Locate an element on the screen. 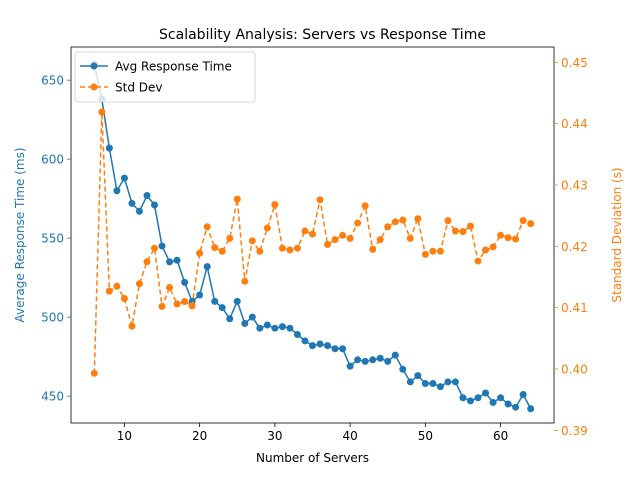  legend: Avg Response Time Std Dev is located at coordinates (165, 77).